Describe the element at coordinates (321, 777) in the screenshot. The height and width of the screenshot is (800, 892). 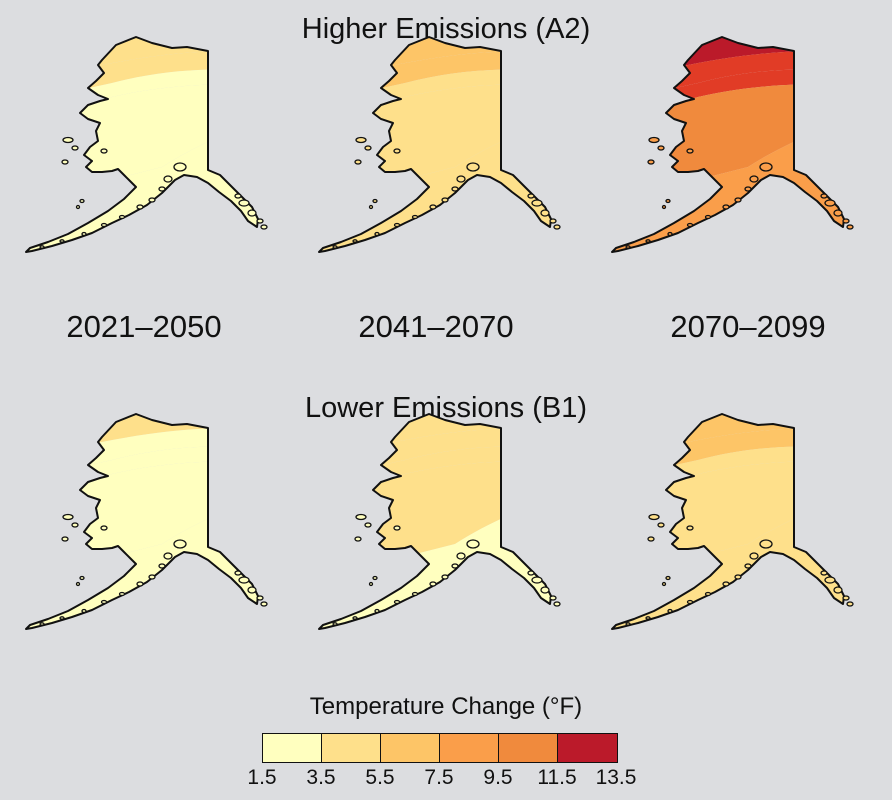
I see `legend-tick-2: 3.5` at that location.